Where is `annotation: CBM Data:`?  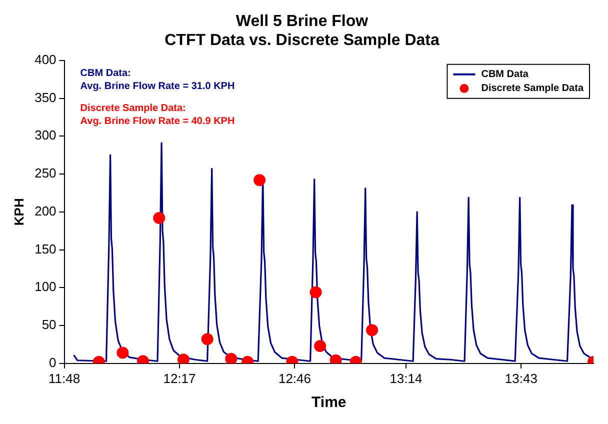 annotation: CBM Data: is located at coordinates (105, 74).